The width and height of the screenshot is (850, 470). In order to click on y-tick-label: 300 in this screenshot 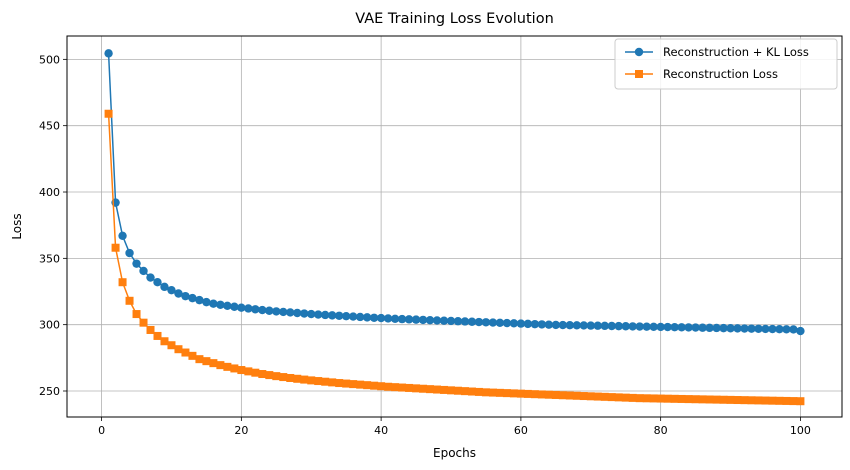, I will do `click(49, 325)`.